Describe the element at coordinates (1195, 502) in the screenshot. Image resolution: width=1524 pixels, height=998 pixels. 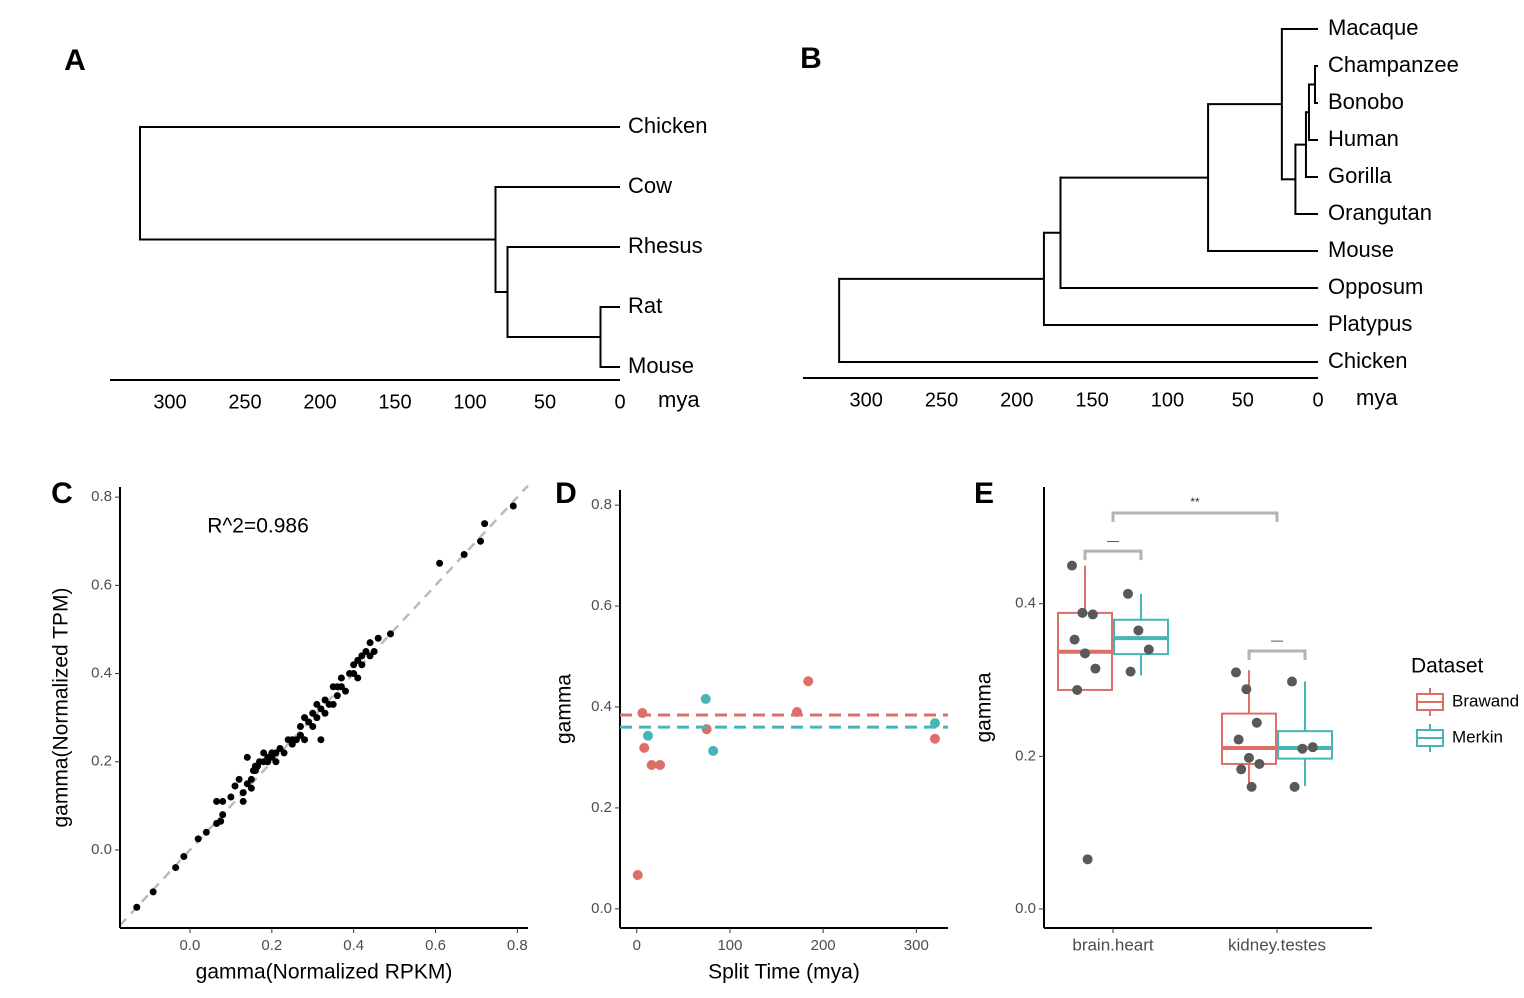
I see `significance-label: **` at that location.